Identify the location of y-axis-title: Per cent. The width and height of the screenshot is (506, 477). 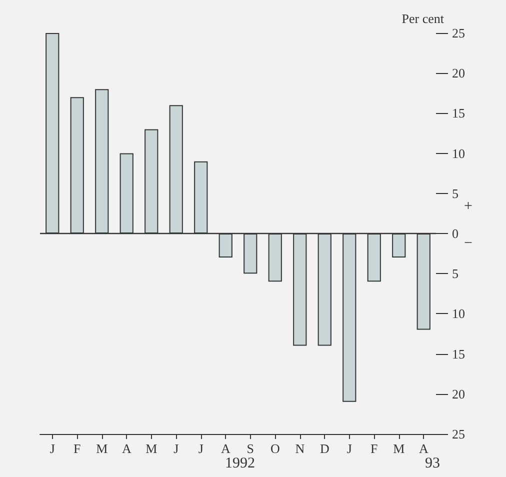
(423, 18).